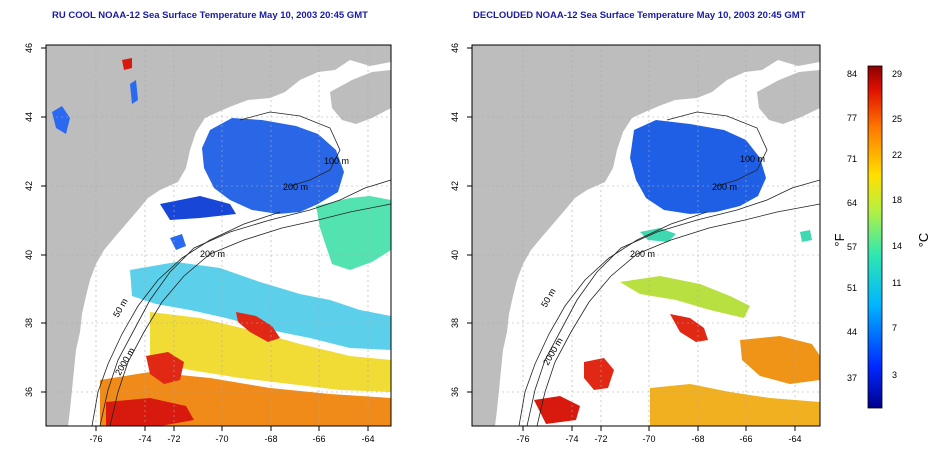 Image resolution: width=950 pixels, height=475 pixels. What do you see at coordinates (642, 254) in the screenshot?
I see `right-contour-label-200m-b: 200 m` at bounding box center [642, 254].